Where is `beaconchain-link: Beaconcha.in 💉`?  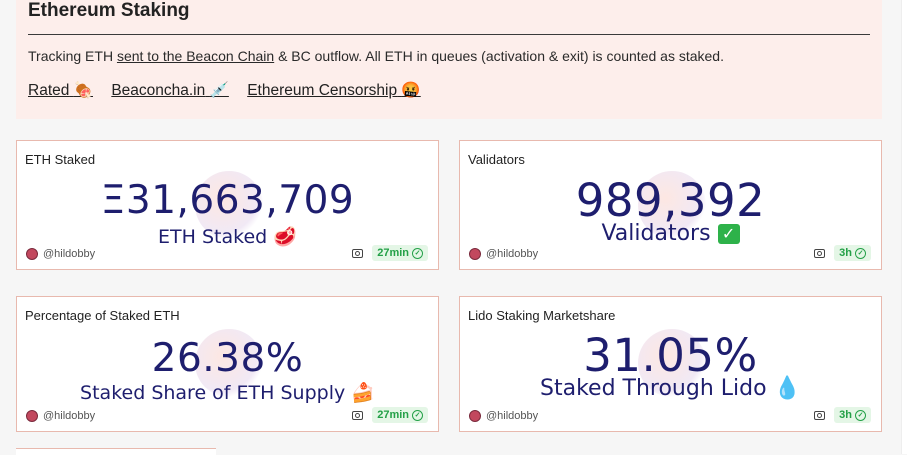
beaconchain-link: Beaconcha.in 💉 is located at coordinates (170, 90).